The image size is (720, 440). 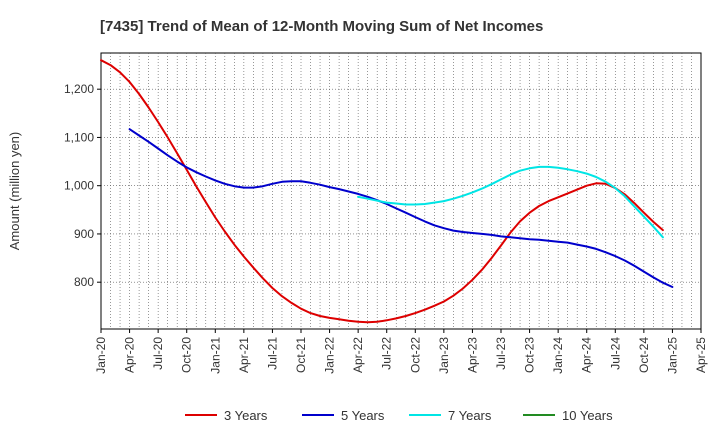 I want to click on x-tick-label: Jan-22, so click(x=330, y=355).